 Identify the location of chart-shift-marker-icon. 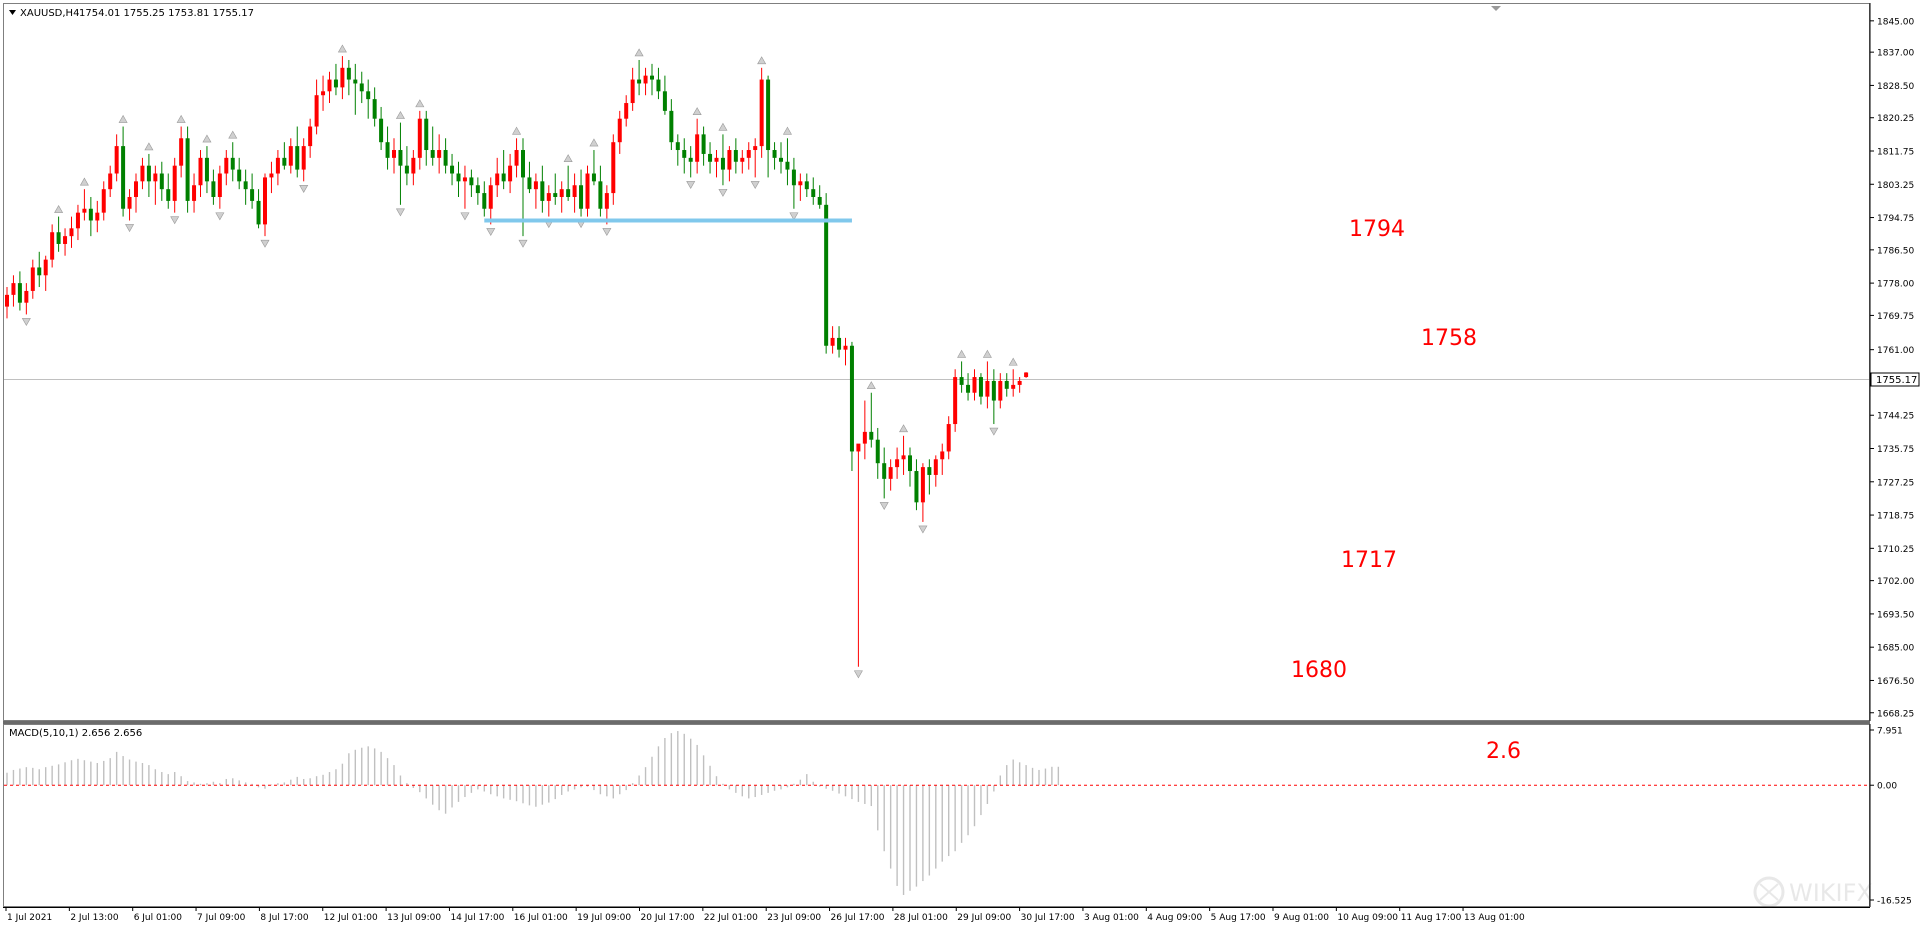
(1496, 8).